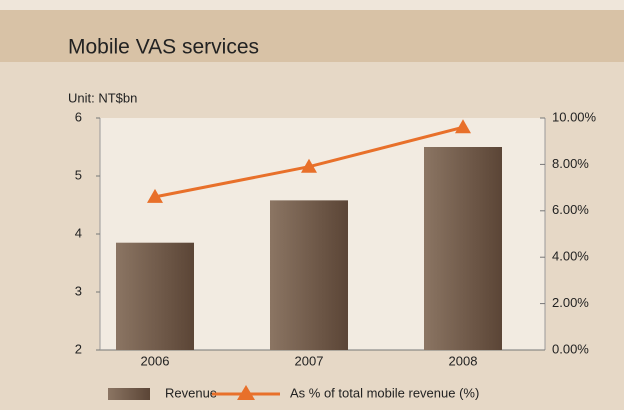  I want to click on x-tick-label: 2008, so click(463, 360).